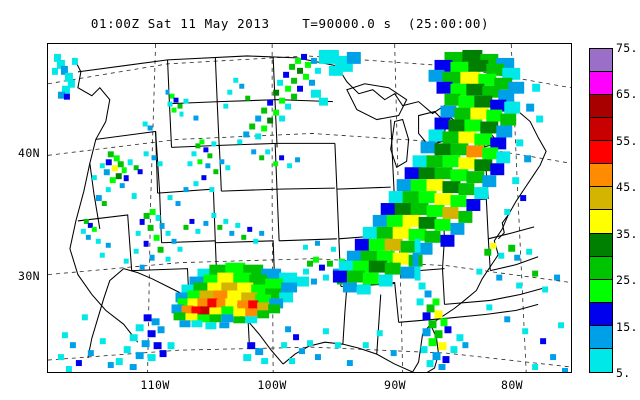  Describe the element at coordinates (29, 276) in the screenshot. I see `y-axis-tick-30N: 30N` at that location.